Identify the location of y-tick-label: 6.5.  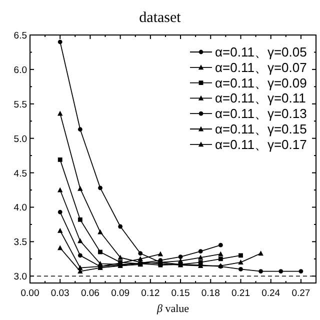
(20, 36).